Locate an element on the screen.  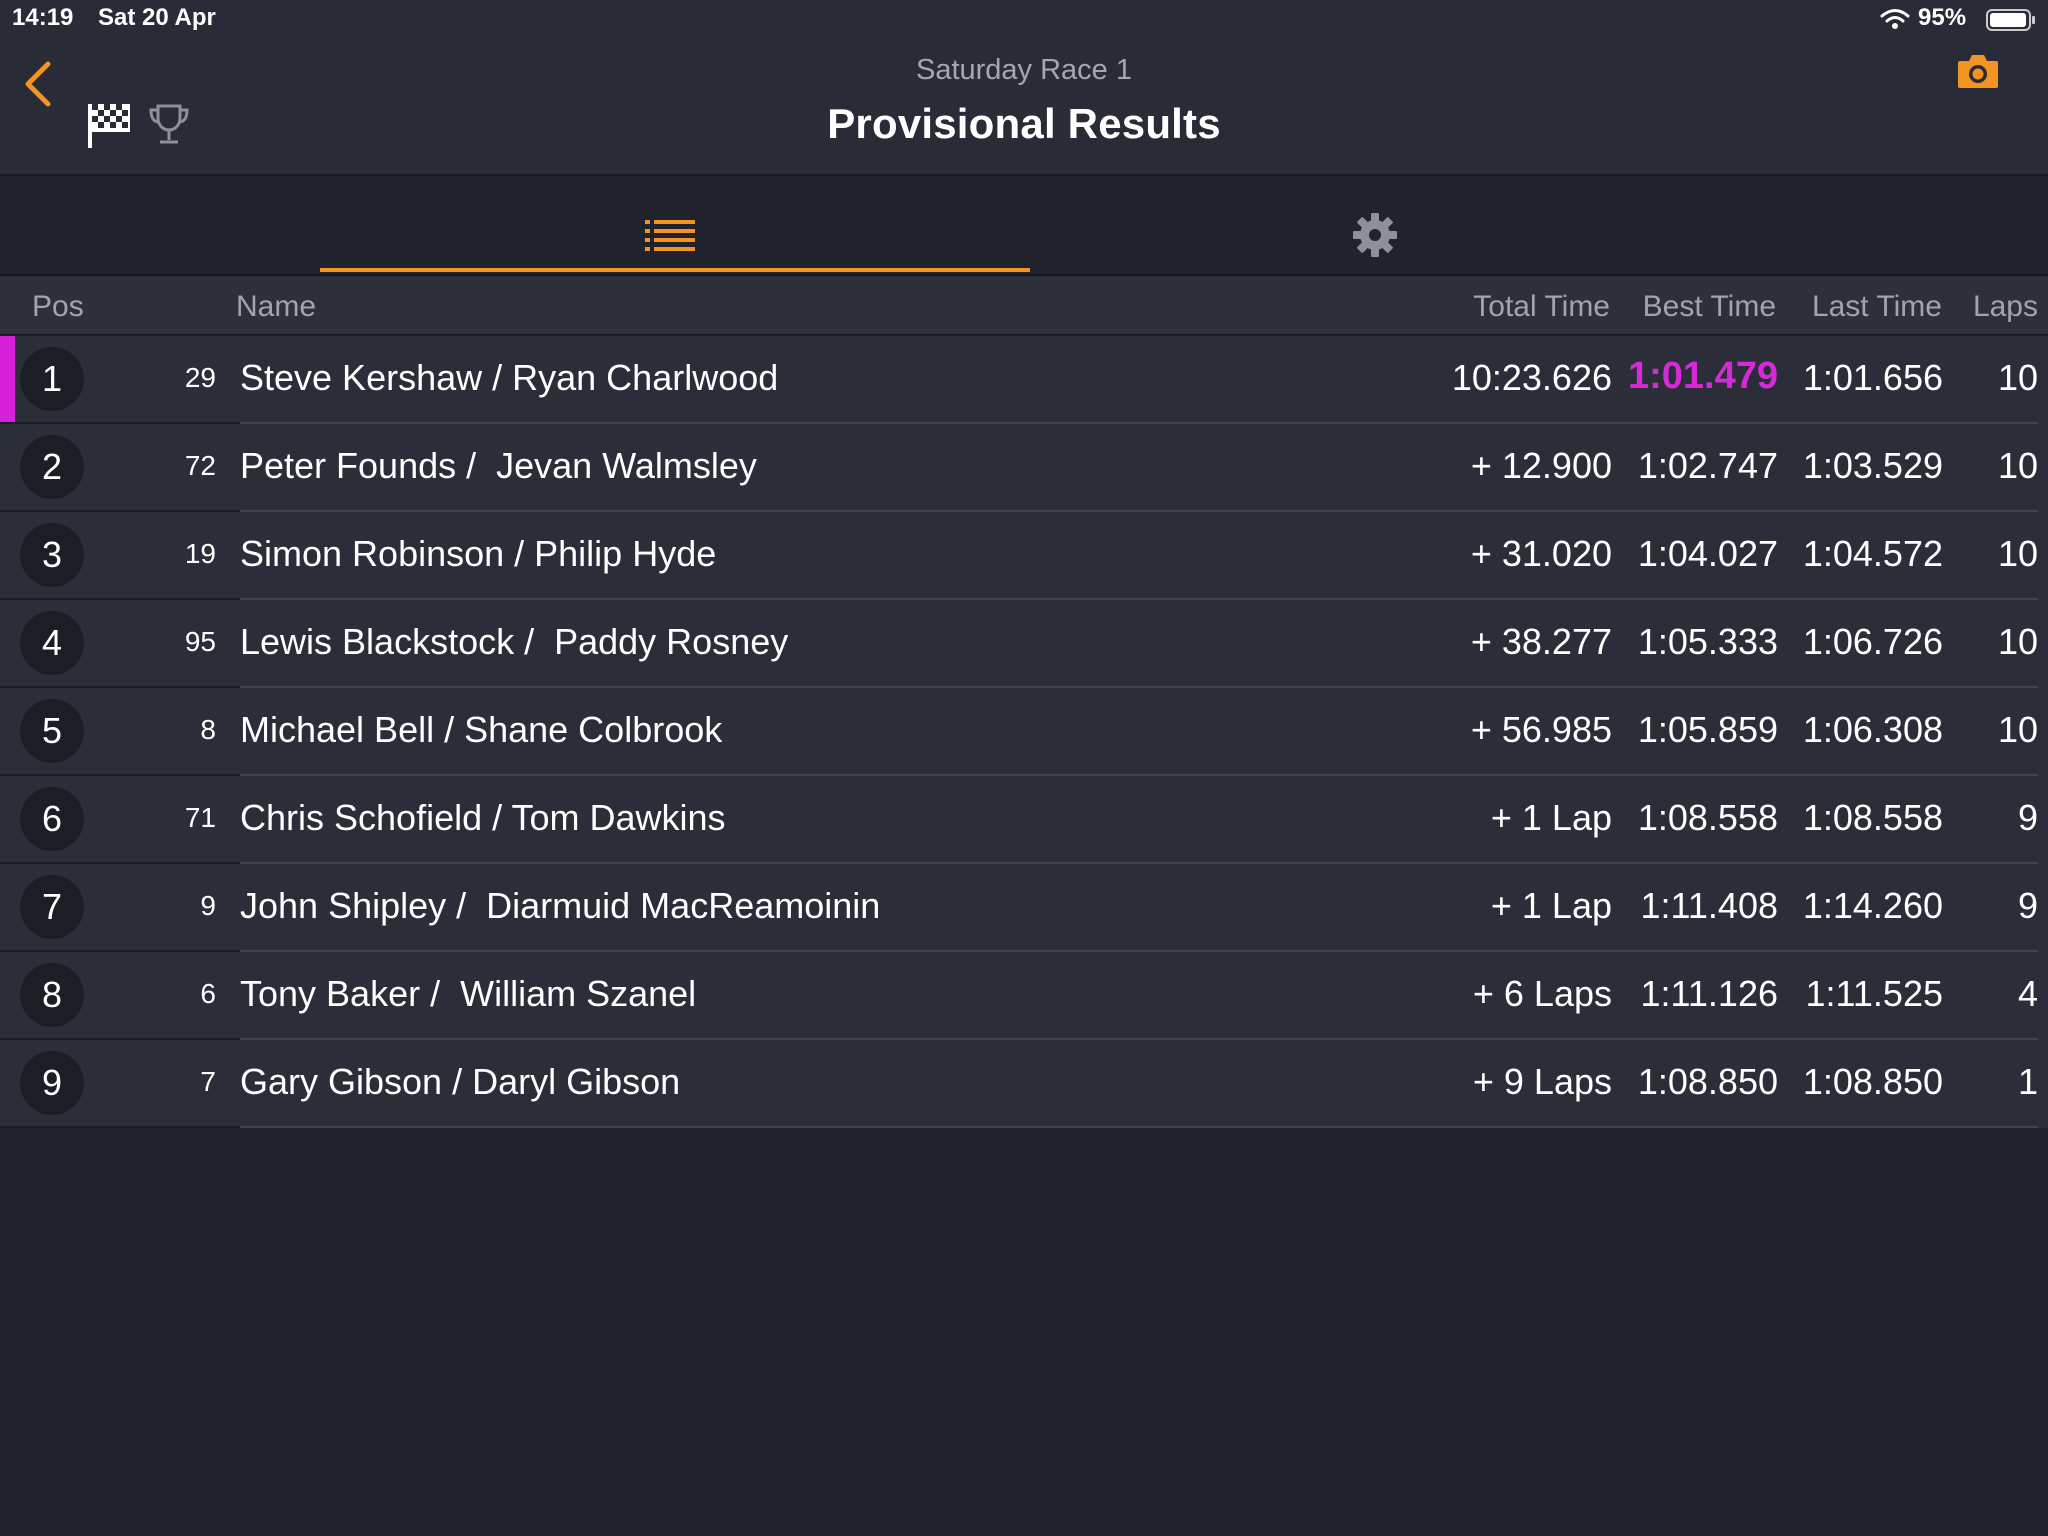
tab-bar is located at coordinates (1024, 226).